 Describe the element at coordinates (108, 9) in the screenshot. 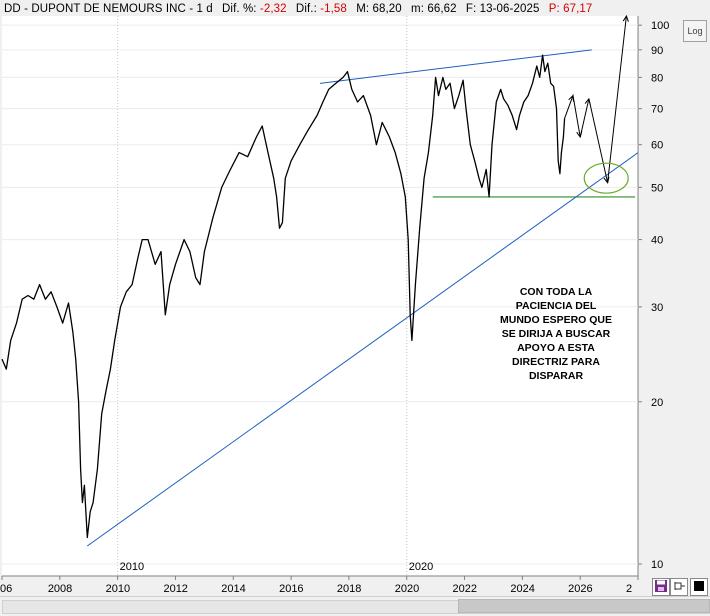

I see `symbol-label: DD - DUPONT DE NEMOURS INC - 1 d` at that location.